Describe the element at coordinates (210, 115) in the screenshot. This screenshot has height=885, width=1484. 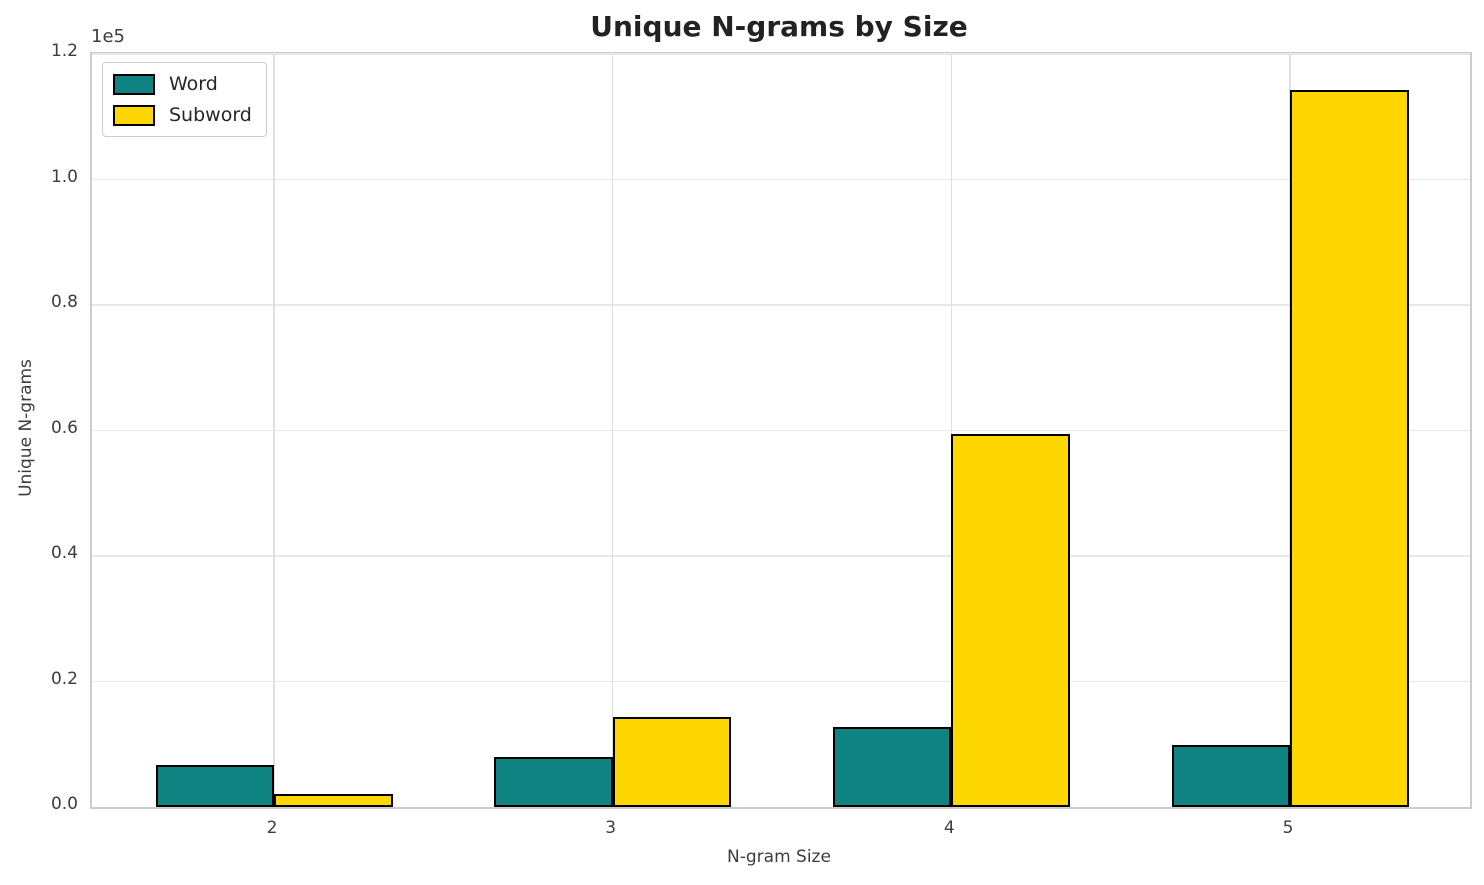
I see `legend-label-subword: Subword` at that location.